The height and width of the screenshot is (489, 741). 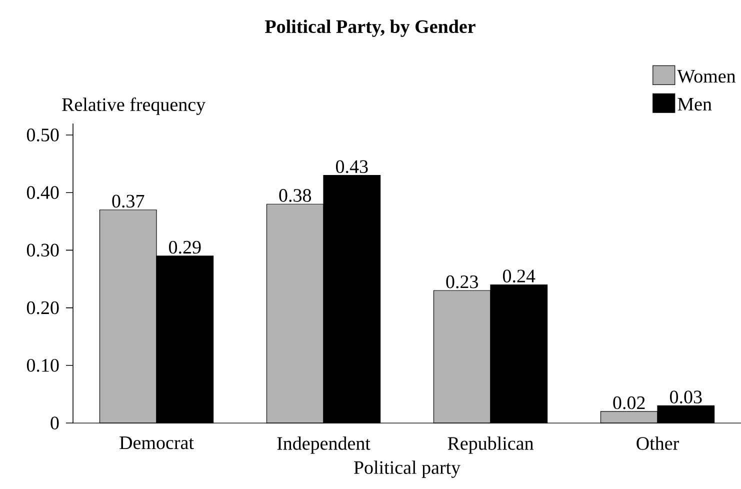 I want to click on chart-title: Political Party, by Gender, so click(x=370, y=28).